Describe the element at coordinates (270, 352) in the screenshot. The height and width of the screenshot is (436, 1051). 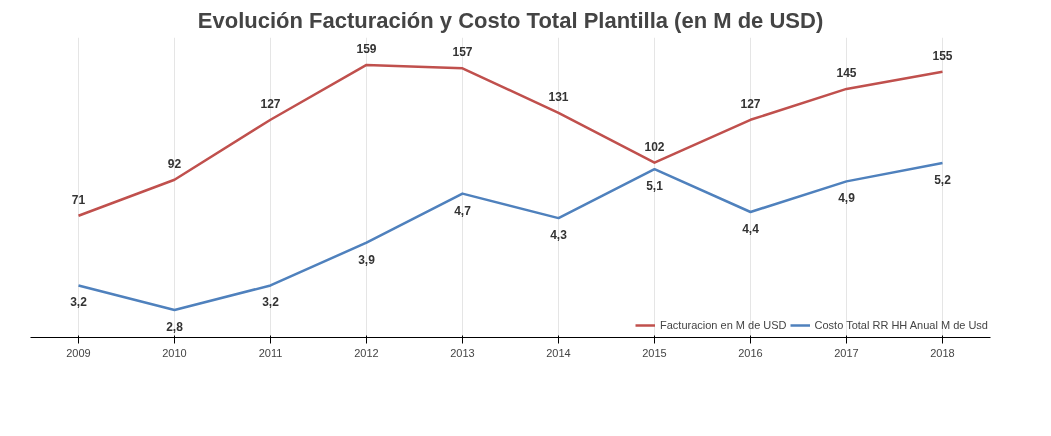
I see `x-tick-label: 2011` at that location.